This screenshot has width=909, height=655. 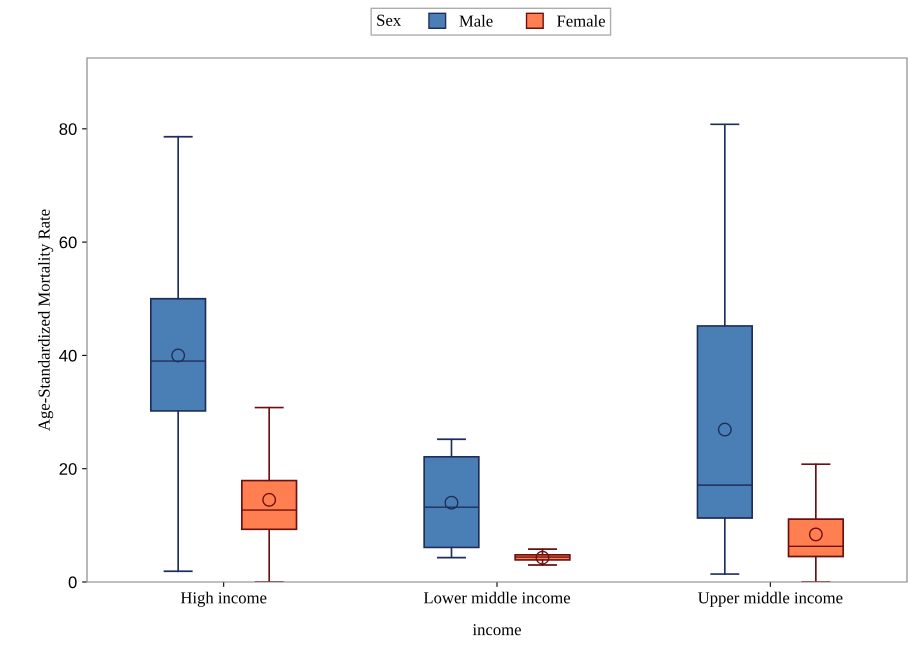 What do you see at coordinates (770, 599) in the screenshot?
I see `x-tick-label: Upper middle income` at bounding box center [770, 599].